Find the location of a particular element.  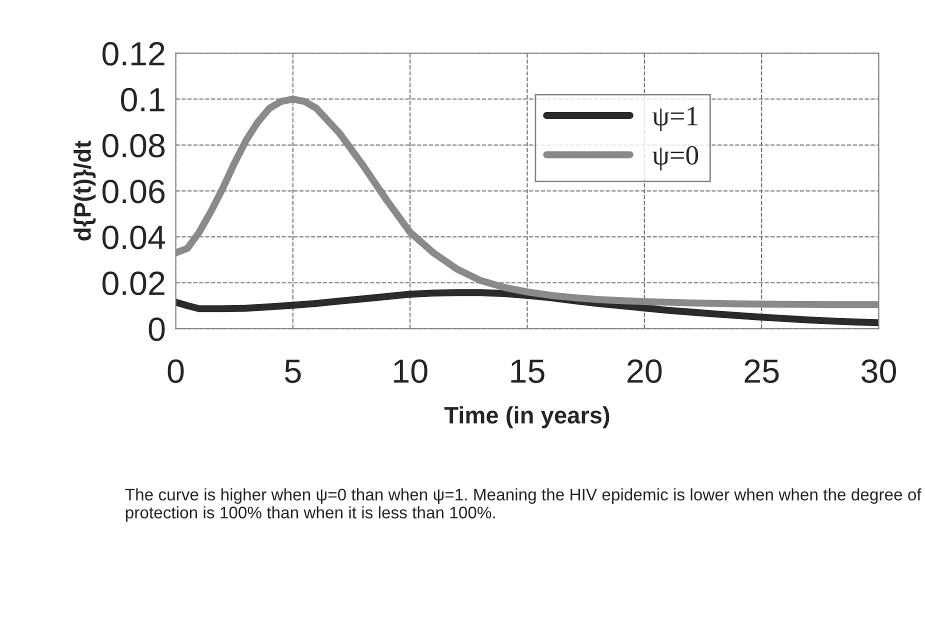

y-tick-label: 0.12 is located at coordinates (133, 54).